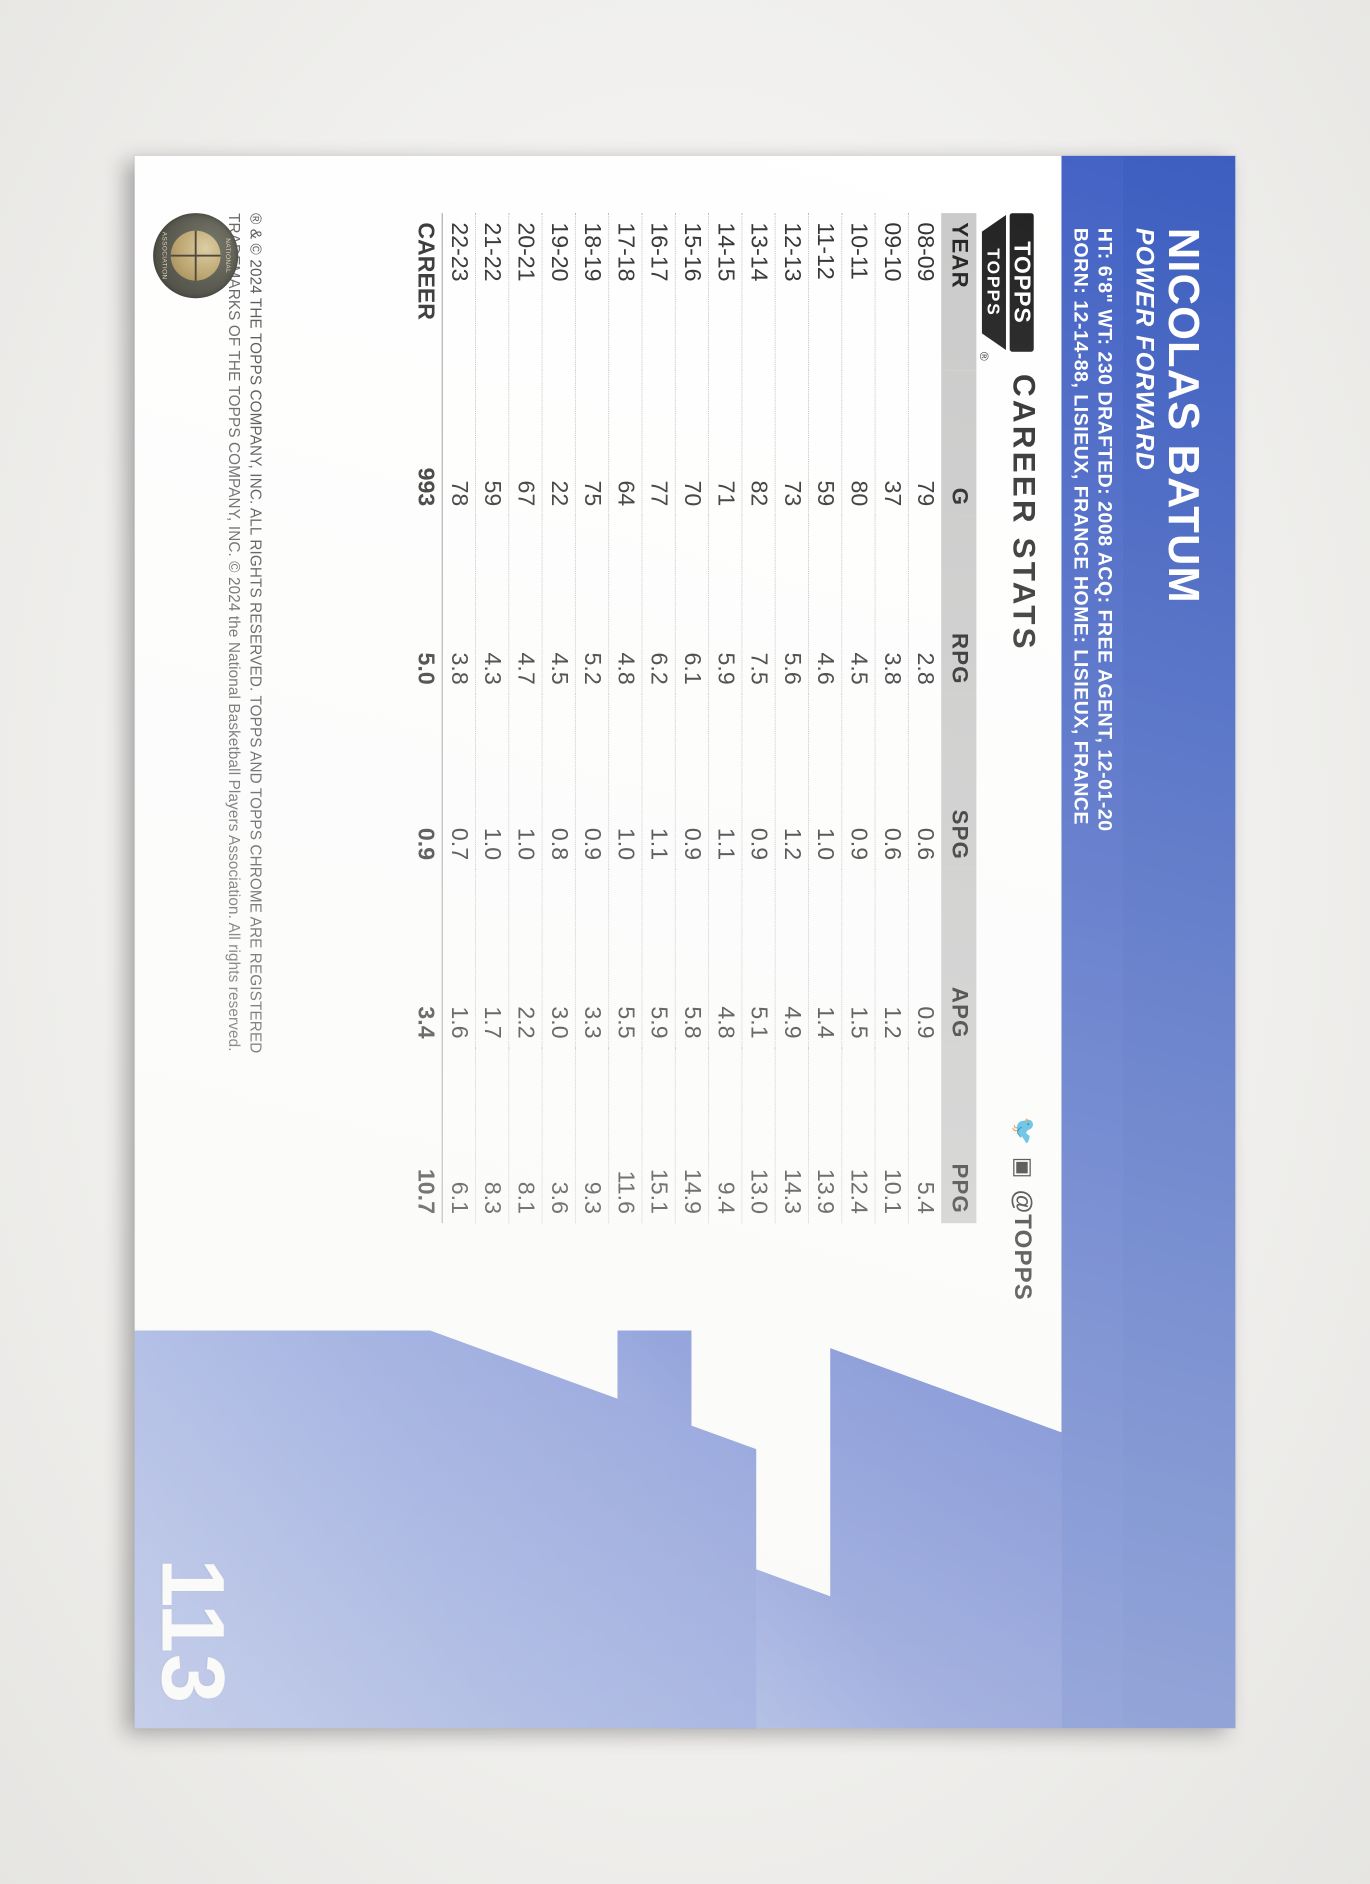 The image size is (1370, 1884). What do you see at coordinates (892, 292) in the screenshot?
I see `cell-year: 09-10` at bounding box center [892, 292].